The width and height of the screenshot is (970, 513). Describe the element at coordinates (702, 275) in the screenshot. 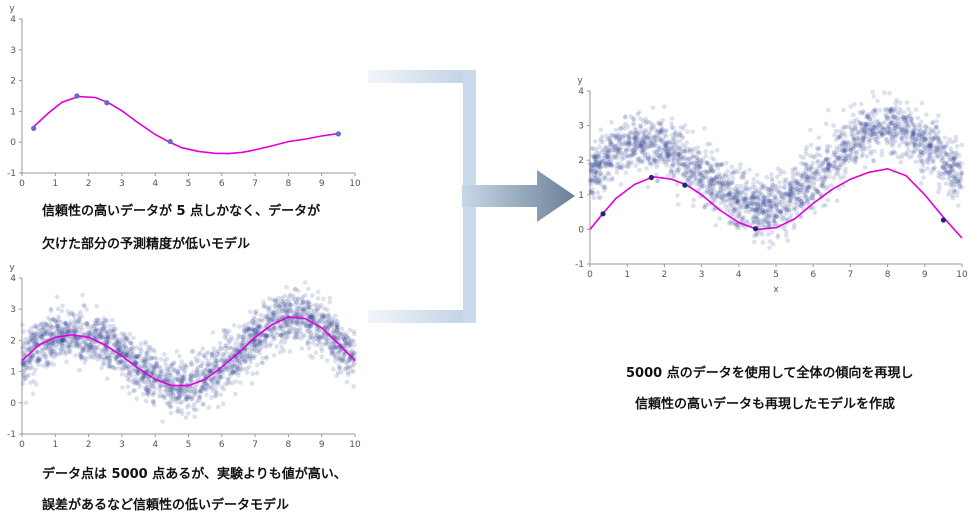

I see `x-tick-label: 3` at that location.